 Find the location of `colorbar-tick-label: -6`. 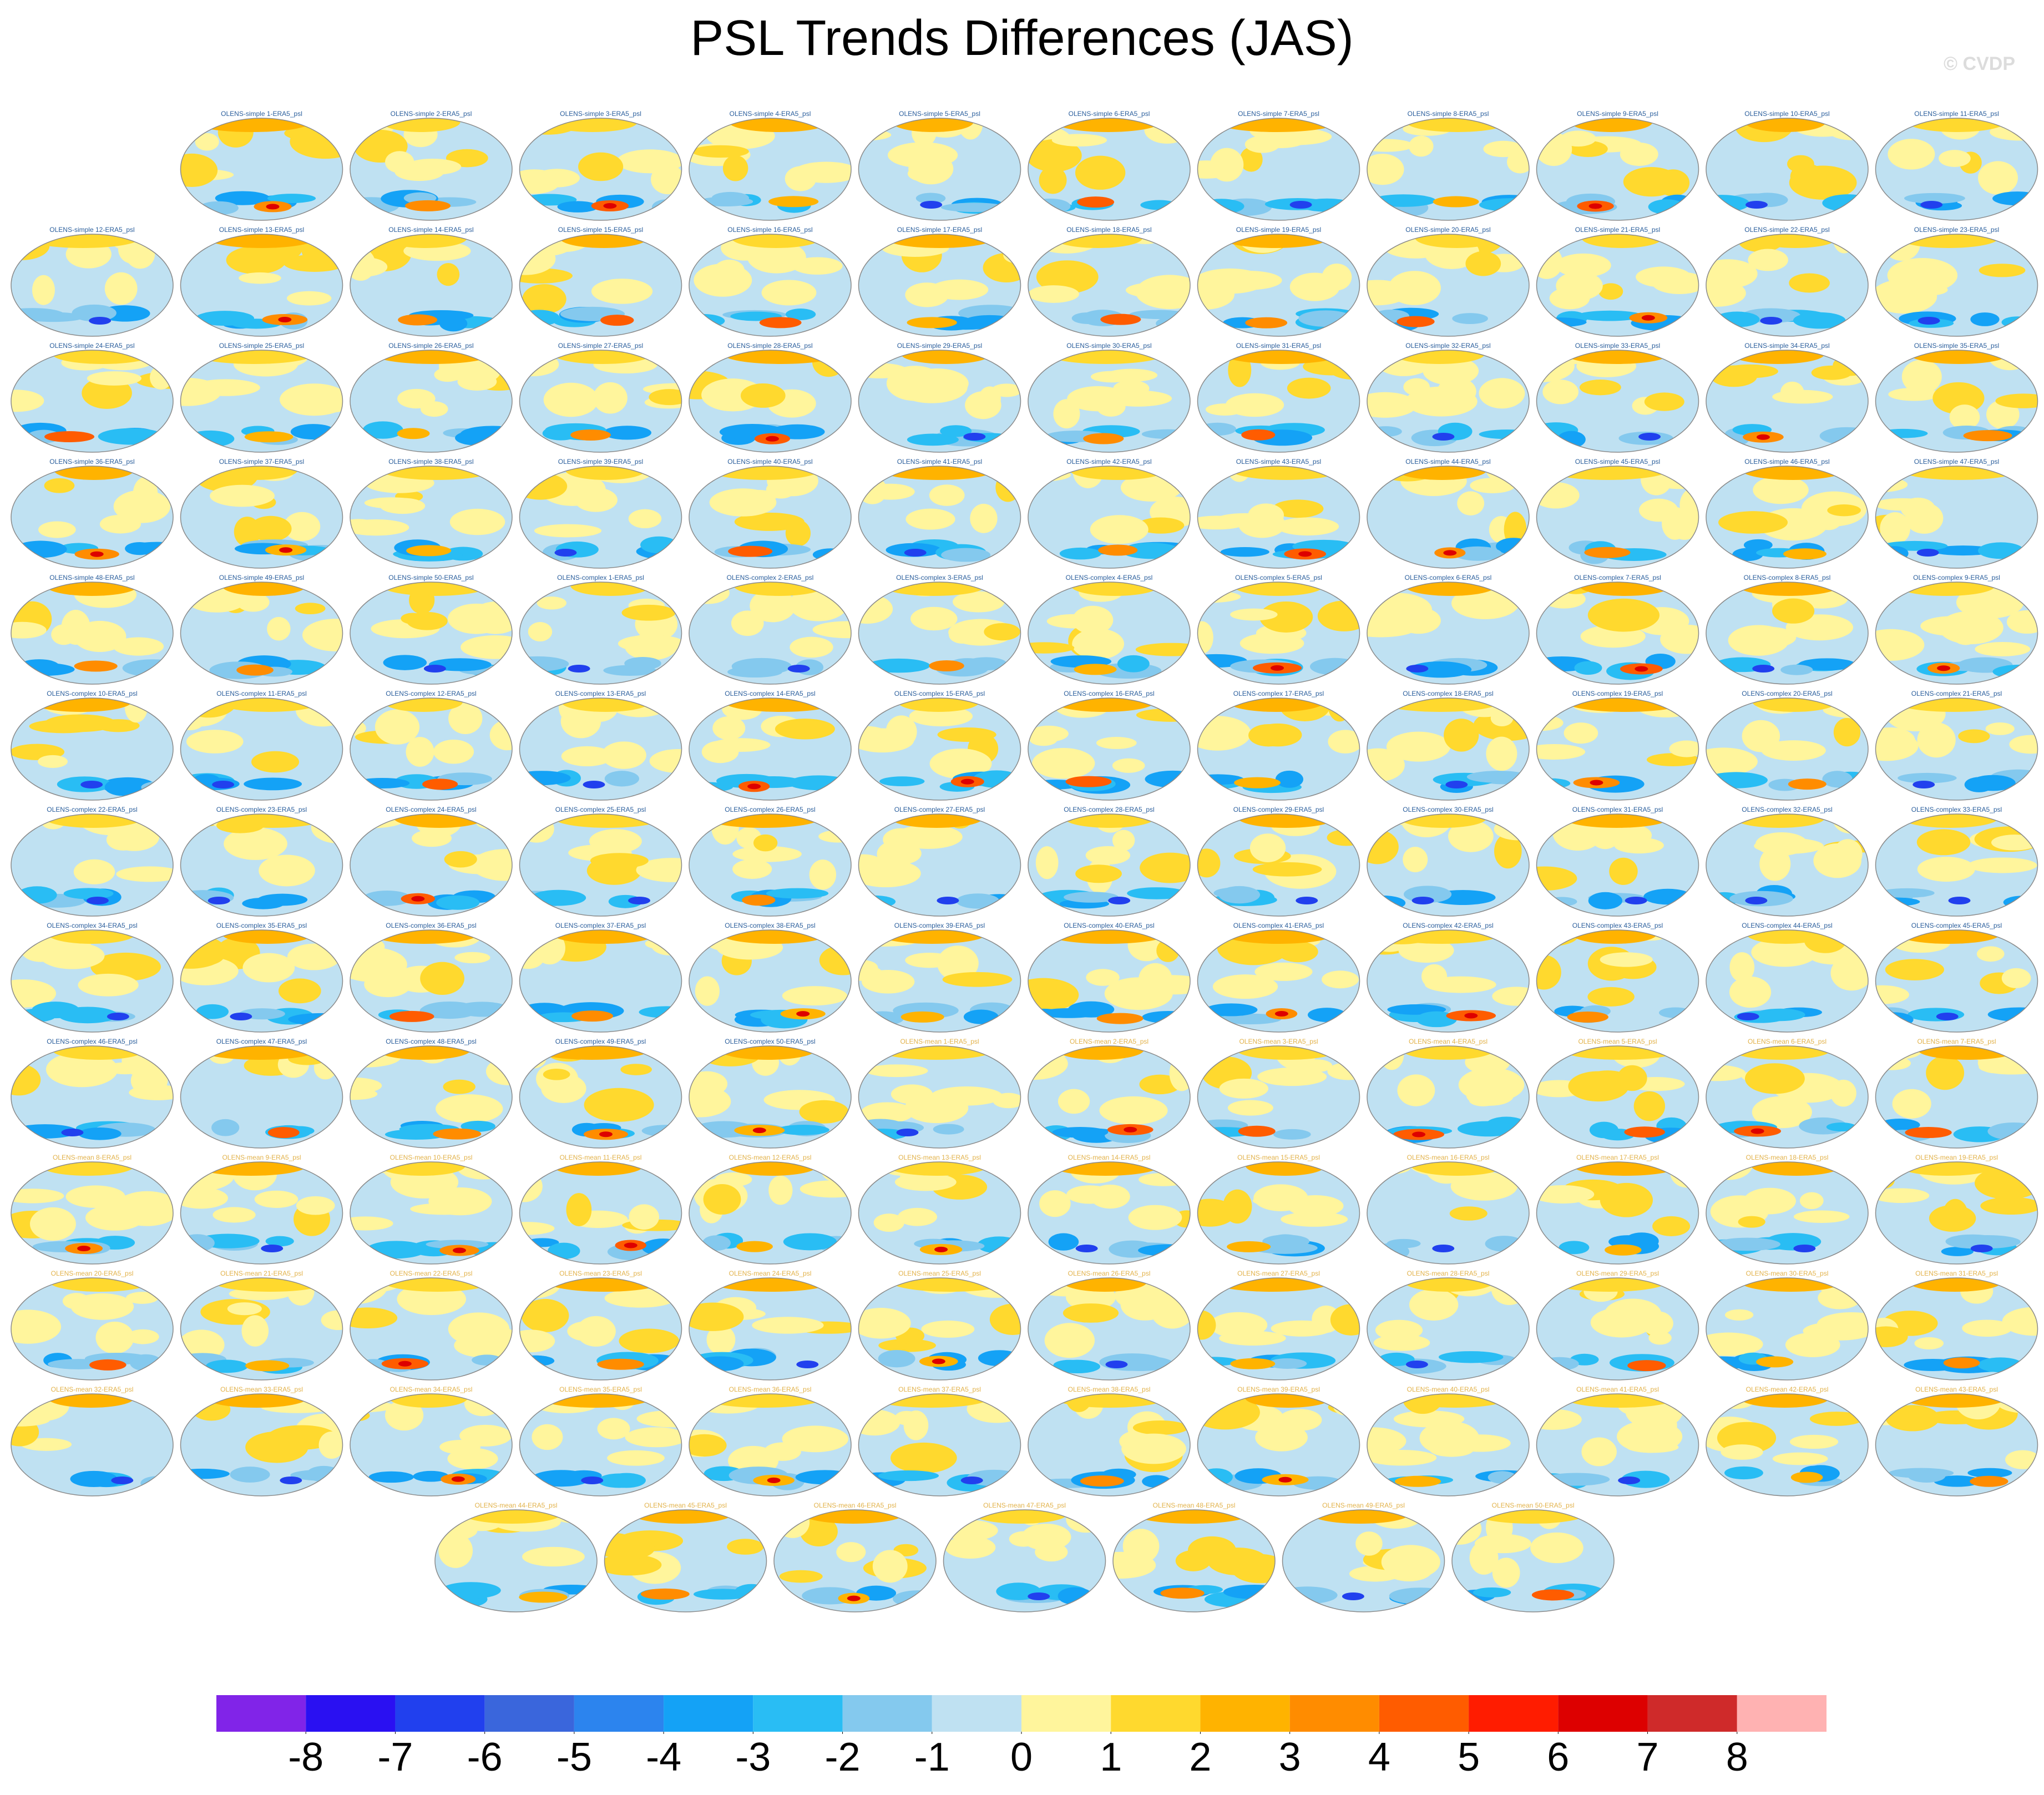

colorbar-tick-label: -6 is located at coordinates (485, 1757).